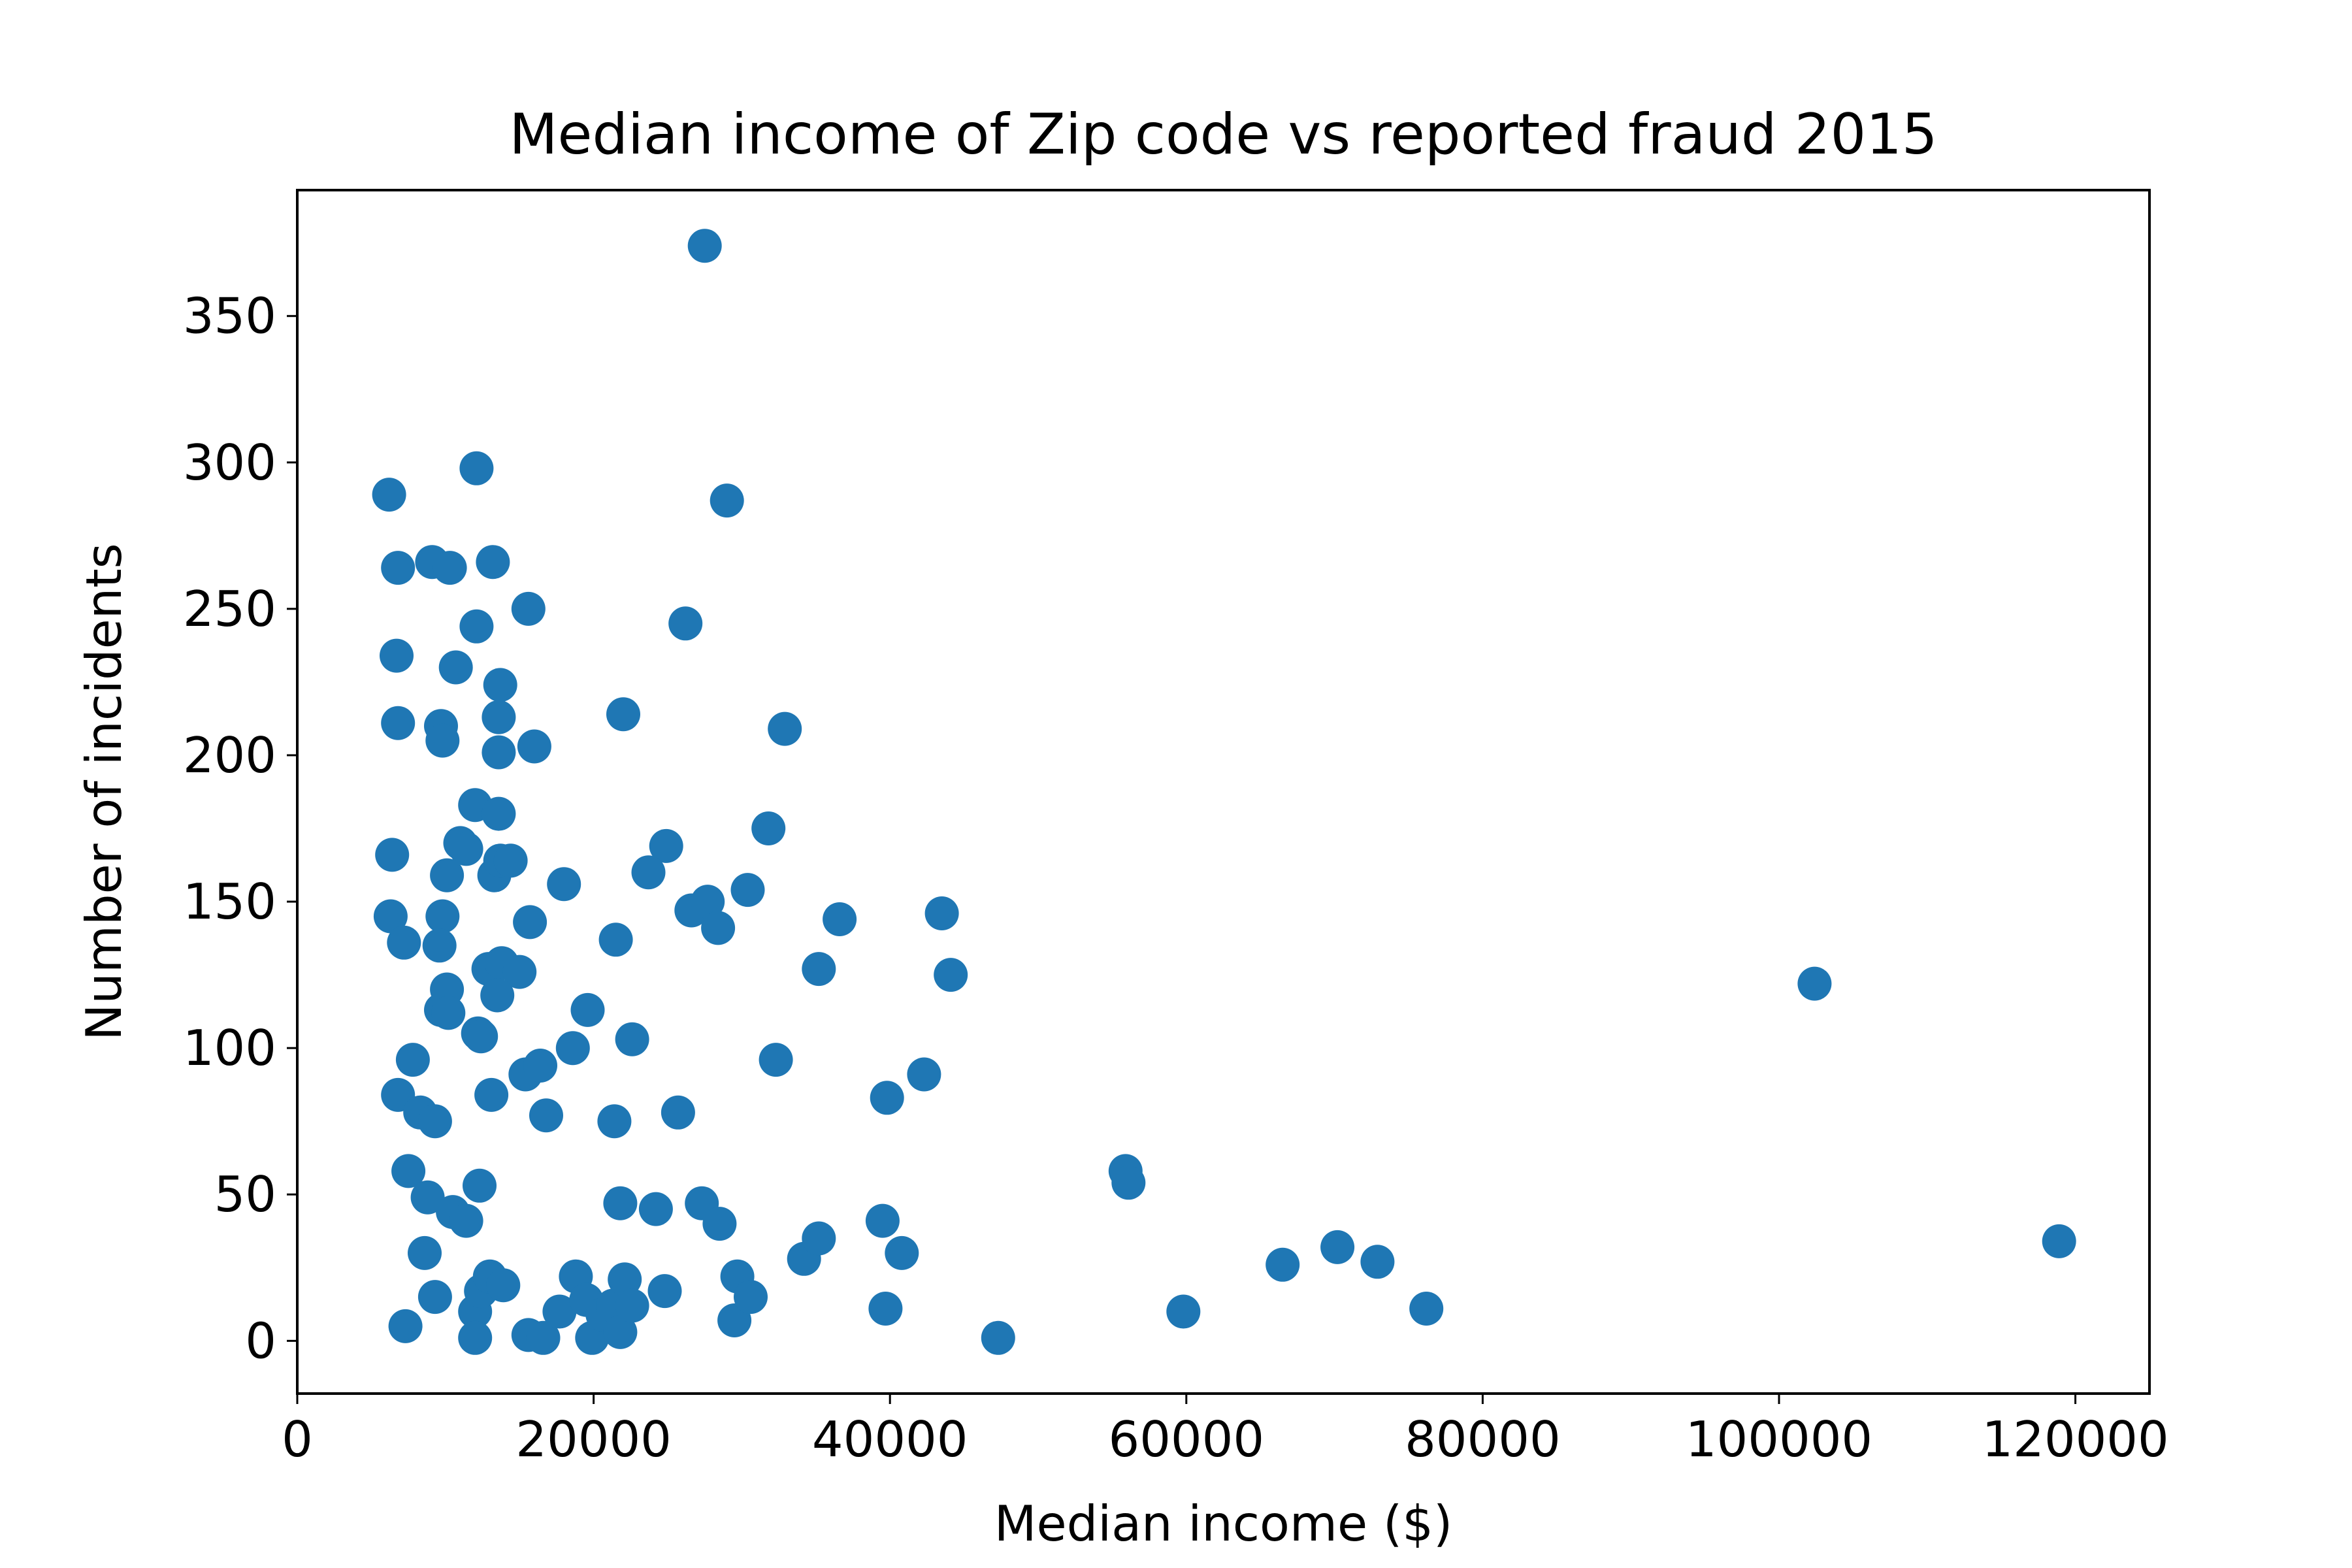 The width and height of the screenshot is (2352, 1568). Describe the element at coordinates (229, 755) in the screenshot. I see `y-tick-label: 200` at that location.